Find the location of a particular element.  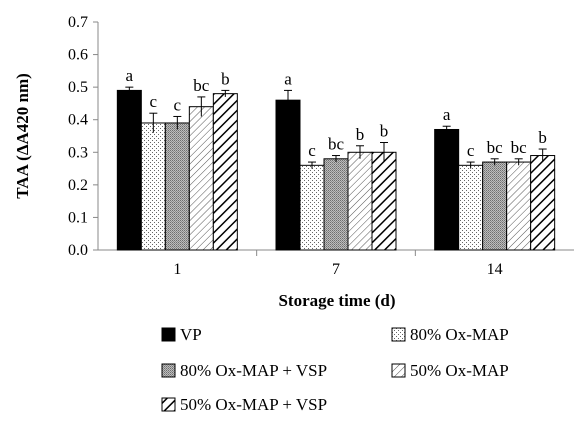

legend-label: VP is located at coordinates (191, 334).